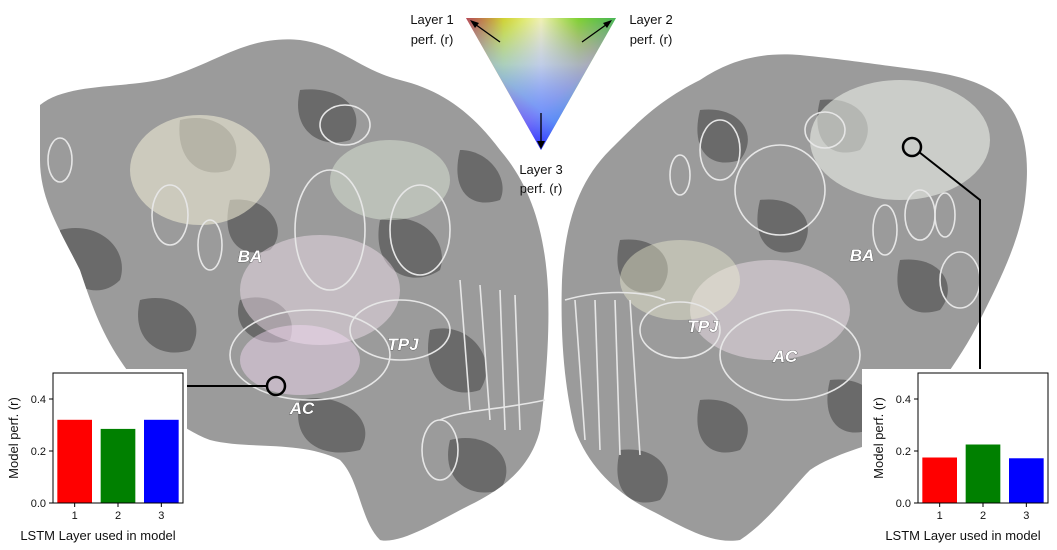  I want to click on layer2-legend-subtitle: perf. (r), so click(651, 39).